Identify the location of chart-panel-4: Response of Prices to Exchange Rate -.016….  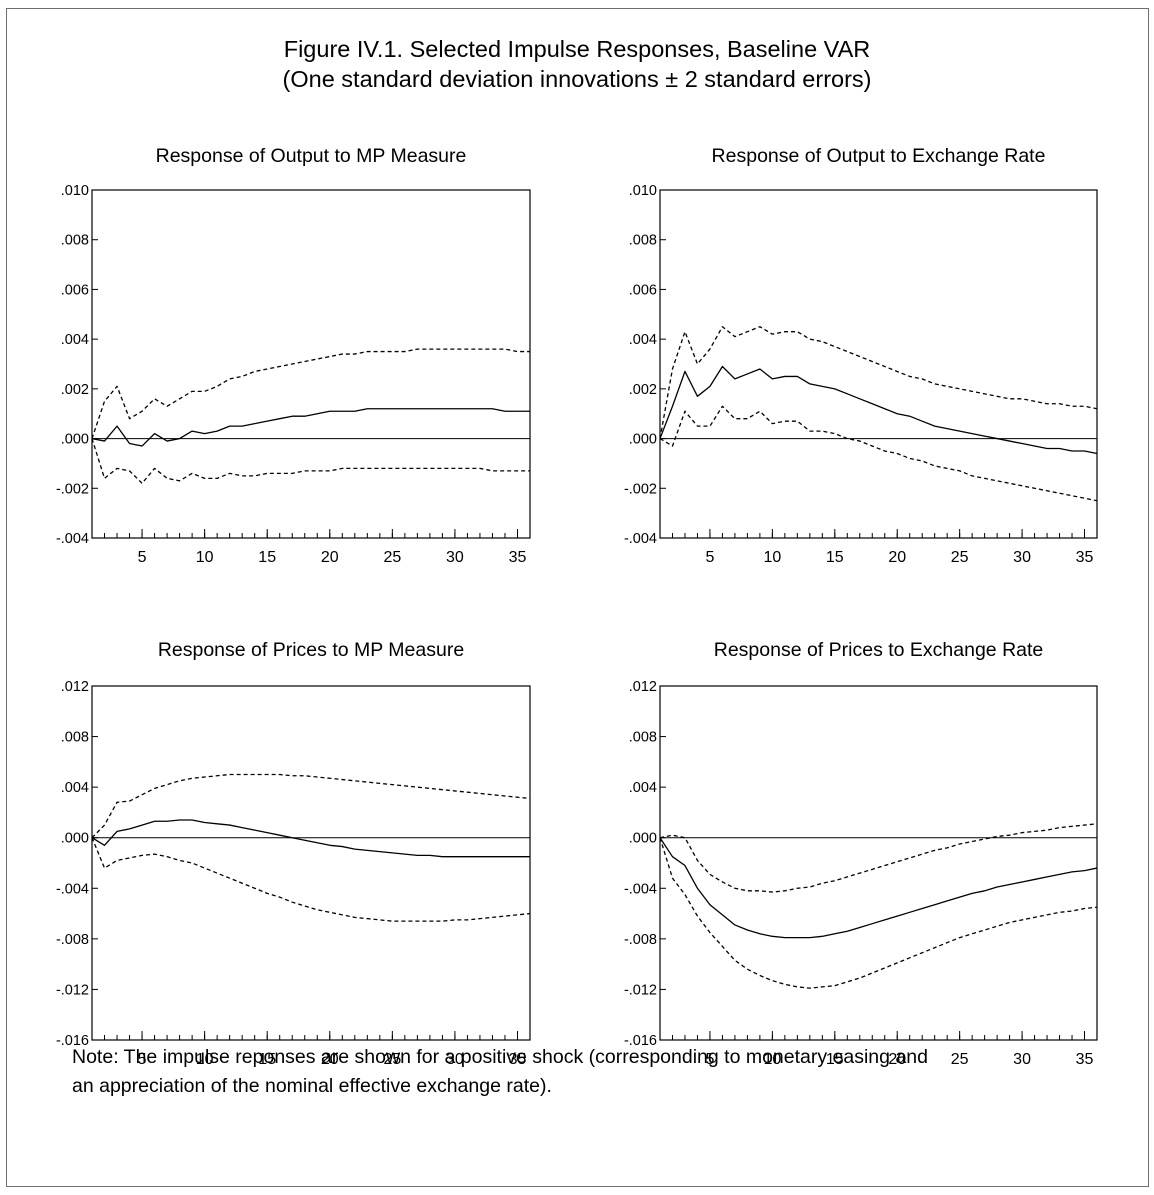
(861, 853).